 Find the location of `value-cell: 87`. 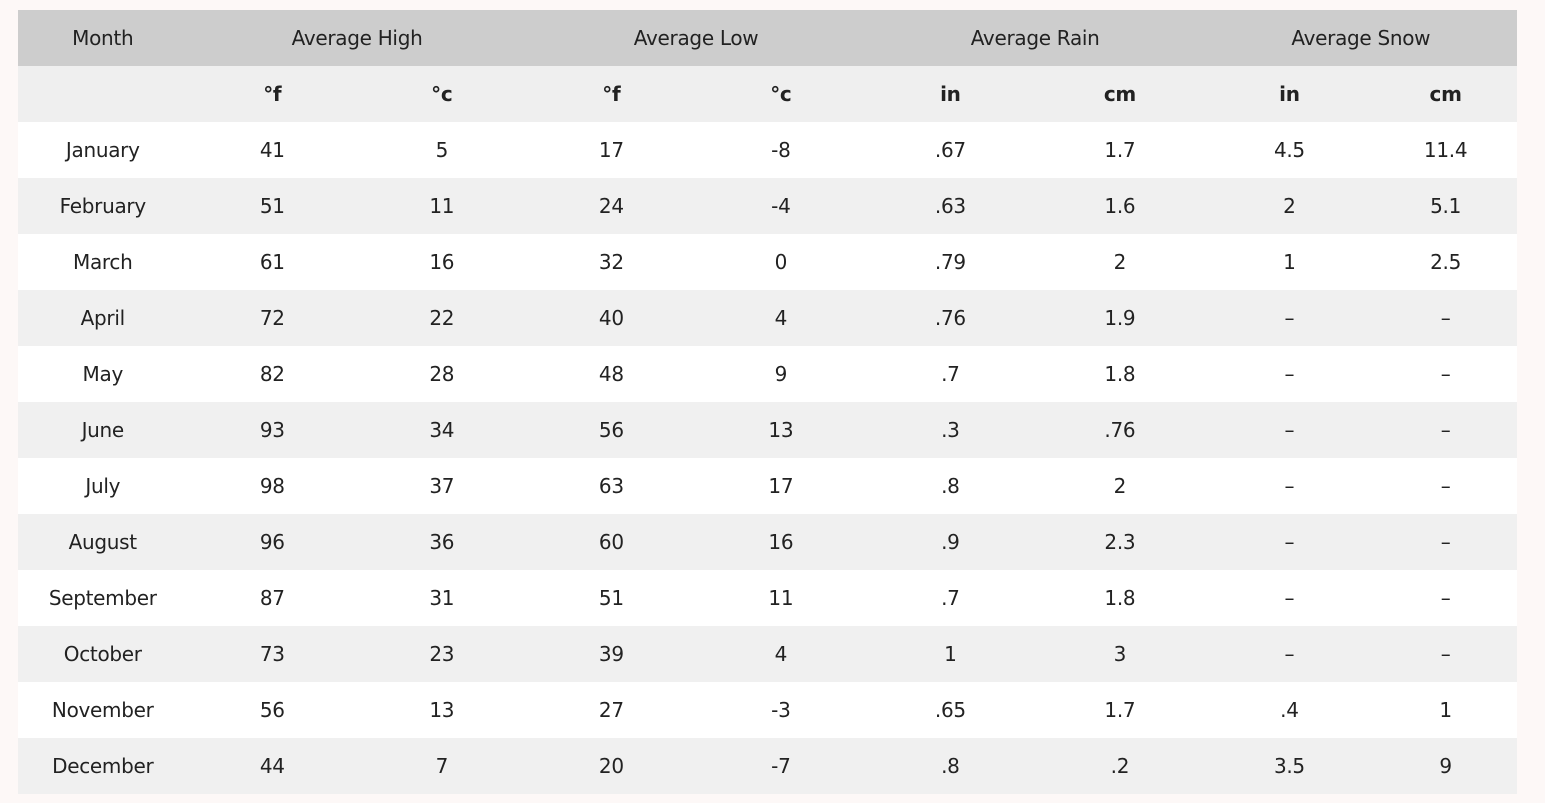

value-cell: 87 is located at coordinates (272, 598).